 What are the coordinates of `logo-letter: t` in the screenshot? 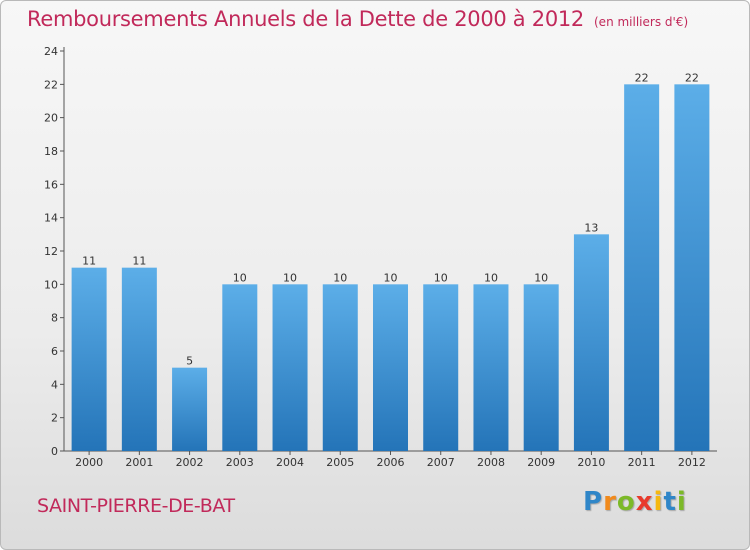 It's located at (670, 502).